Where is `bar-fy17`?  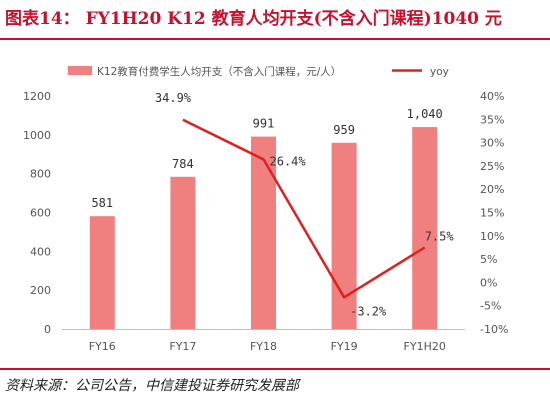 bar-fy17 is located at coordinates (183, 252).